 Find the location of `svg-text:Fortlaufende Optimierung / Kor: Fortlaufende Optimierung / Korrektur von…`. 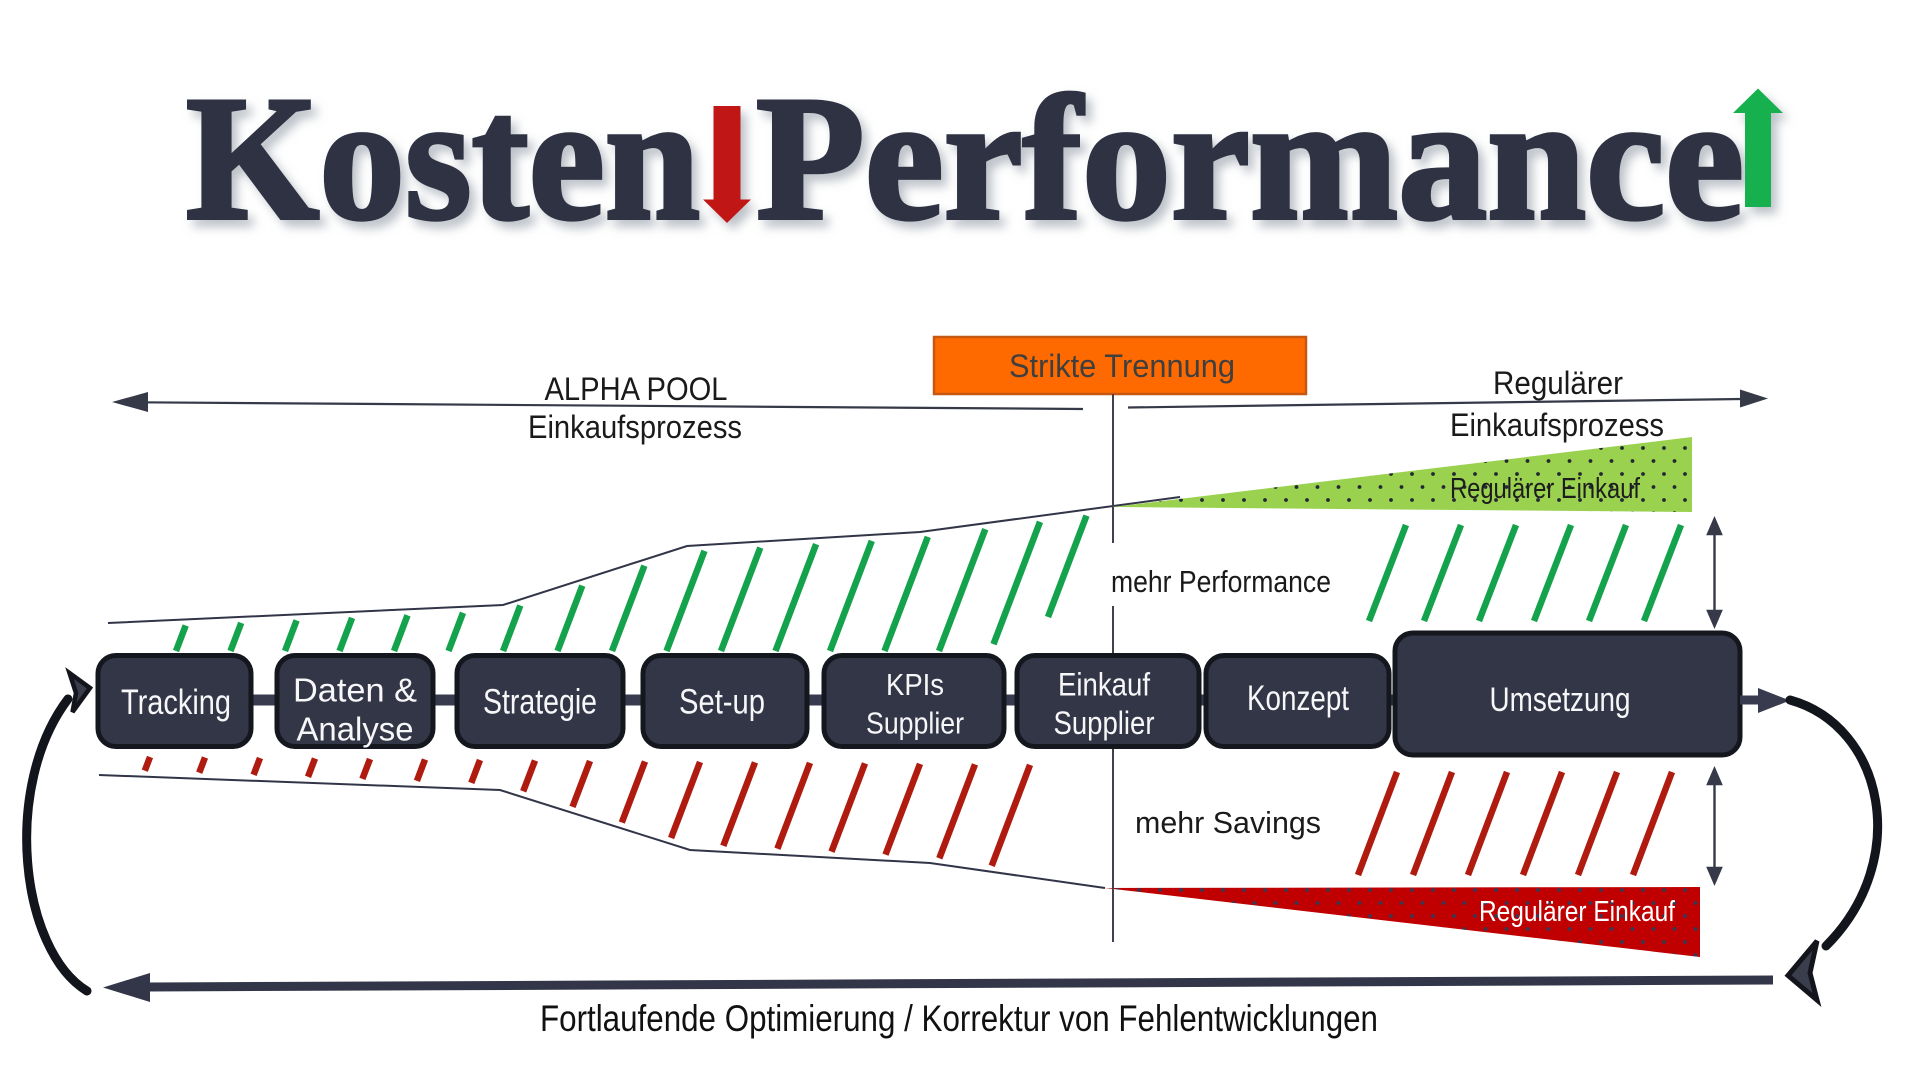

svg-text:Fortlaufende Optimierung / Kor: Fortlaufende Optimierung / Korrektur von… is located at coordinates (959, 1018).